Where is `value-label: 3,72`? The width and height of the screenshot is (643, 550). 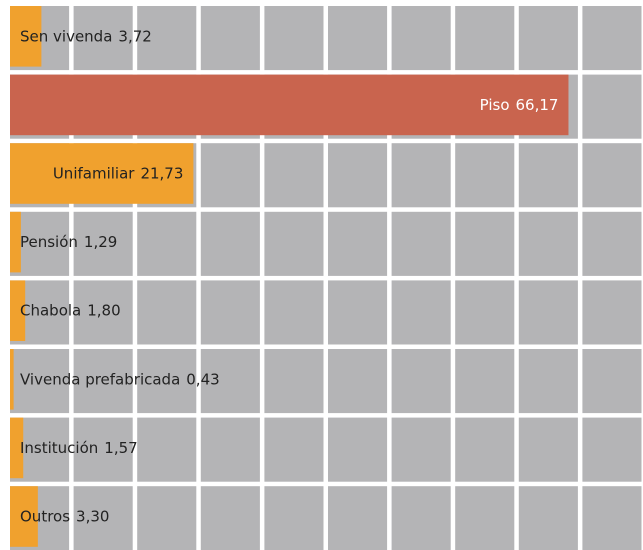 value-label: 3,72 is located at coordinates (134, 36).